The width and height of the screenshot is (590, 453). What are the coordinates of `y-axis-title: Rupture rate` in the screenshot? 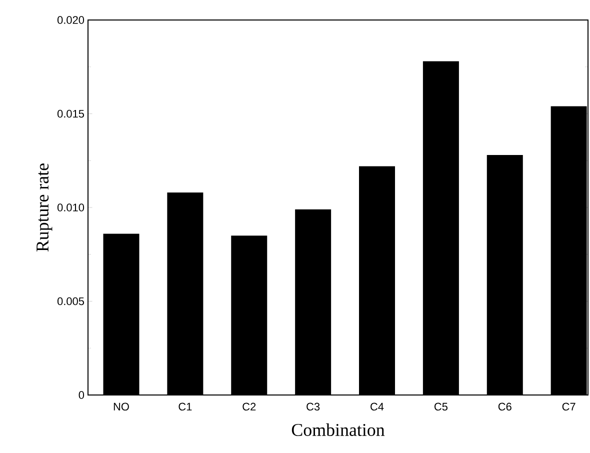 It's located at (44, 208).